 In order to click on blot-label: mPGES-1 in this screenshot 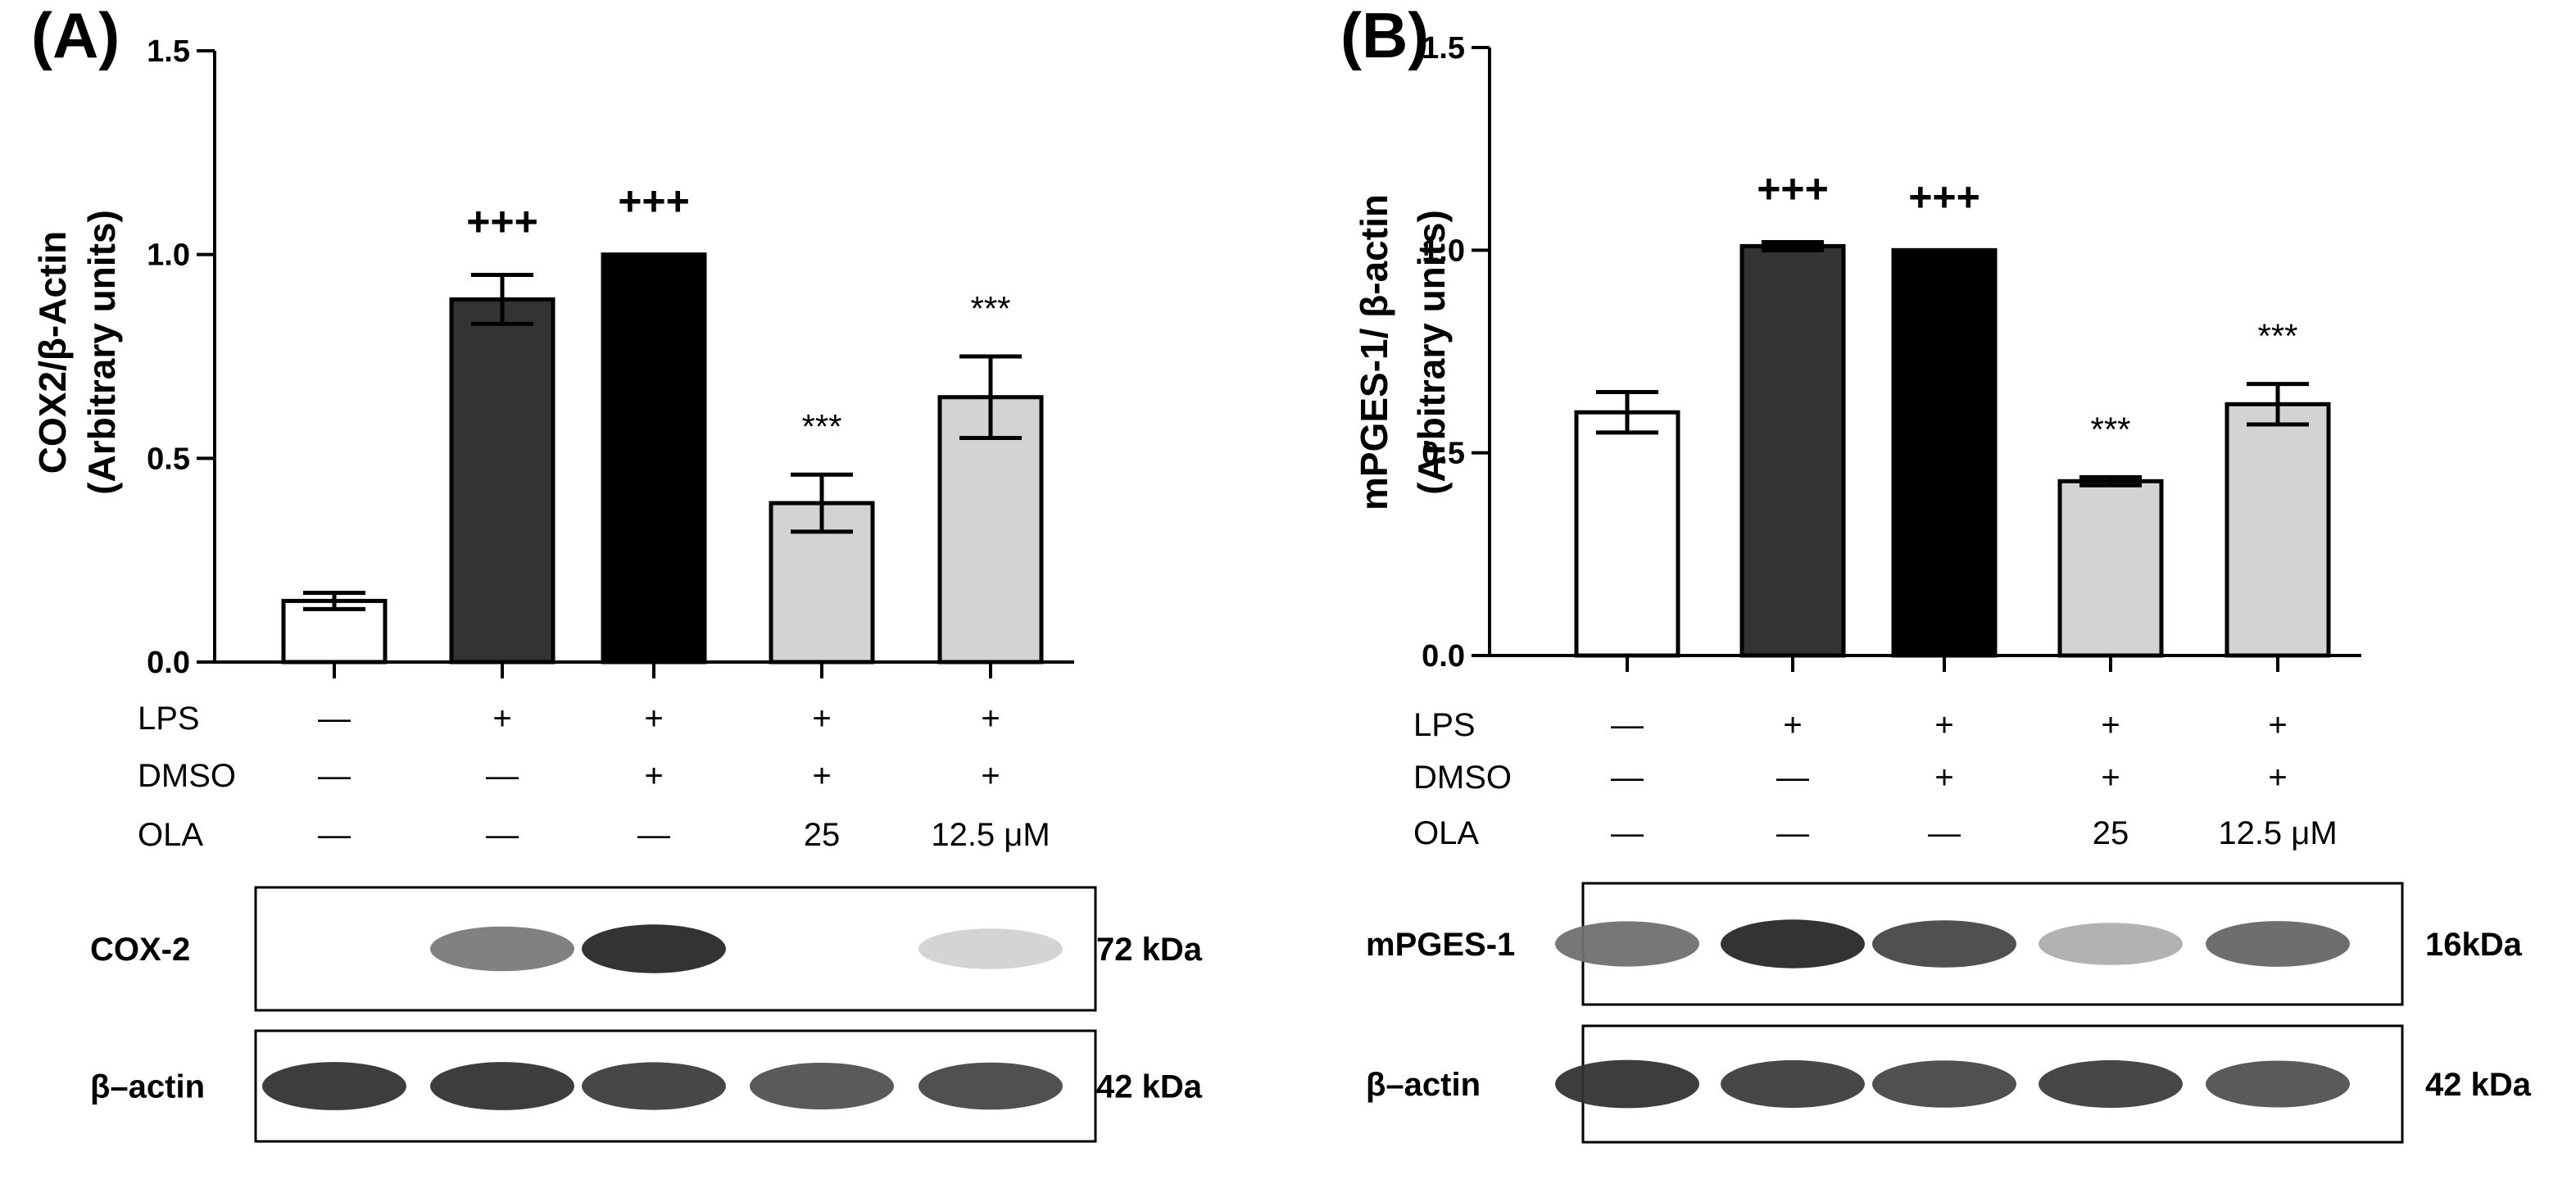, I will do `click(1440, 945)`.